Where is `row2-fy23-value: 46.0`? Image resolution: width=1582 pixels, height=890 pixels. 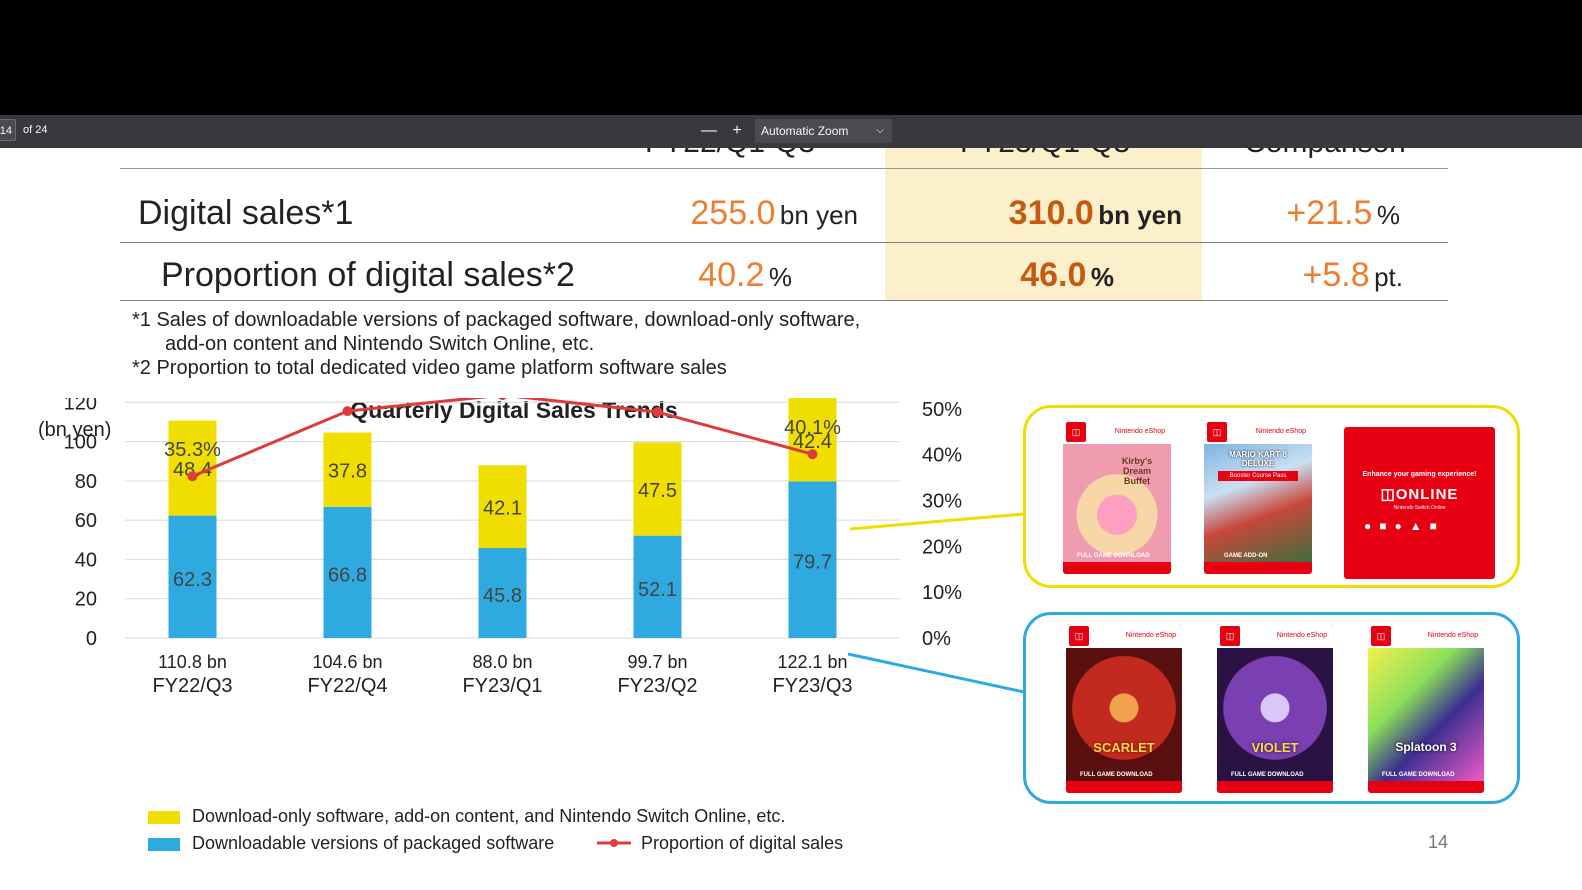 row2-fy23-value: 46.0 is located at coordinates (1053, 275).